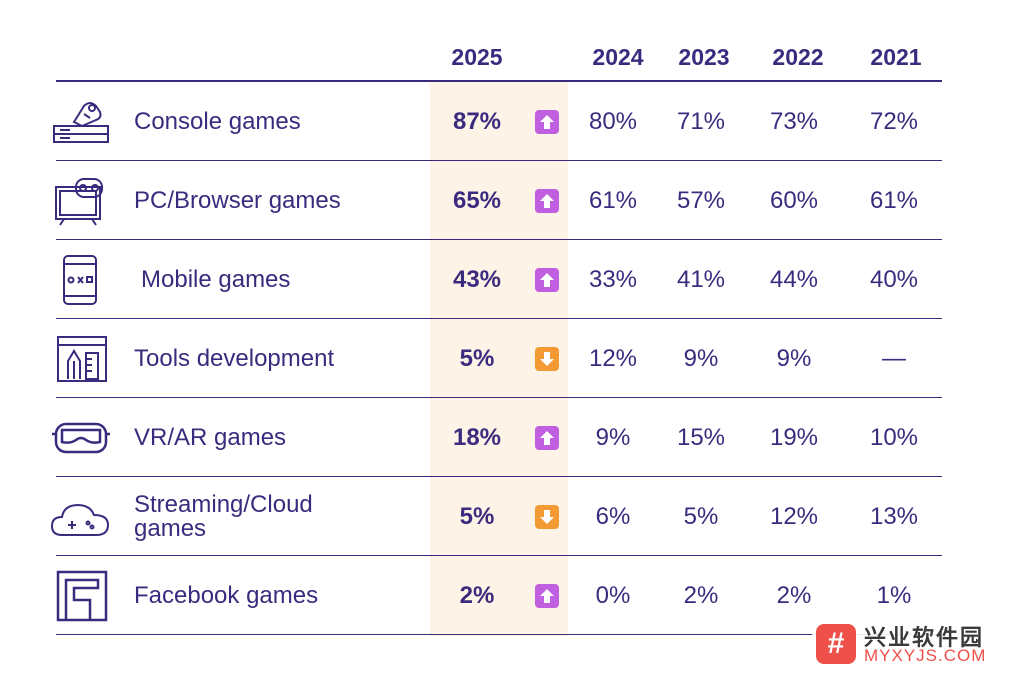 This screenshot has width=1016, height=680. Describe the element at coordinates (894, 200) in the screenshot. I see `value-2021: 61%` at that location.